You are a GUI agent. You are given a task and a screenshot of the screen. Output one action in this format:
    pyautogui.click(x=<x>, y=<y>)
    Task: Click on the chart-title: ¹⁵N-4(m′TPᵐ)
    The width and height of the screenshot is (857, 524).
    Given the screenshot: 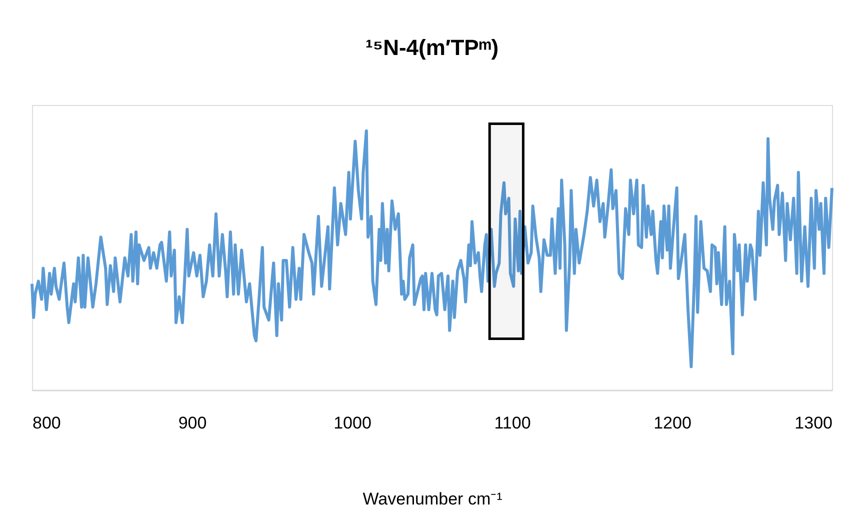 What is the action you would take?
    pyautogui.click(x=432, y=47)
    